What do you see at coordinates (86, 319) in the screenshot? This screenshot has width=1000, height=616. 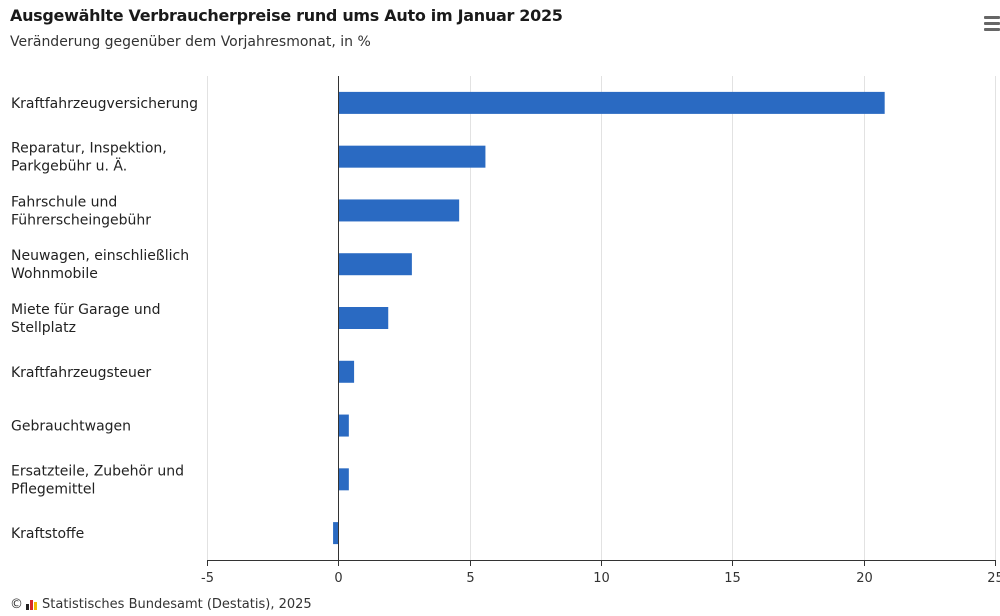 I see `category-label: Miete für Garage und Stellplatz` at bounding box center [86, 319].